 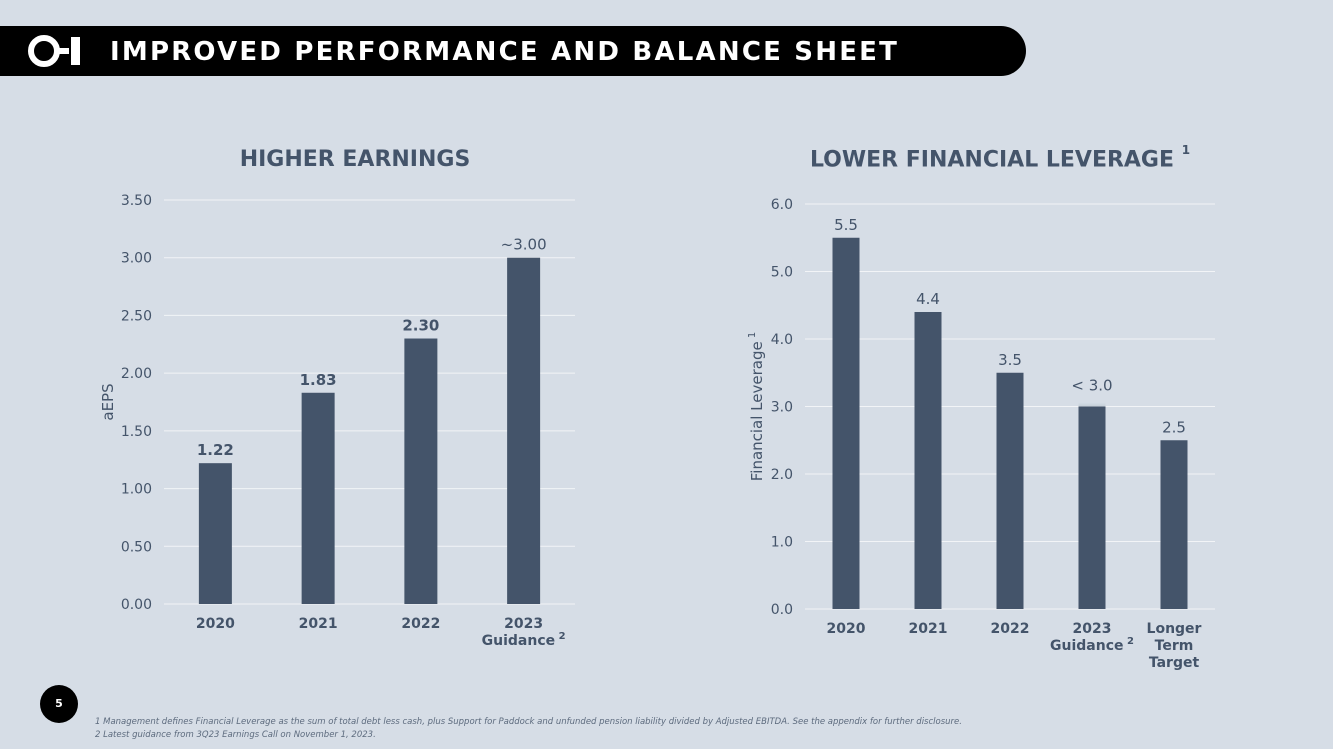 I want to click on y-tick-label: 1.50, so click(x=136, y=432).